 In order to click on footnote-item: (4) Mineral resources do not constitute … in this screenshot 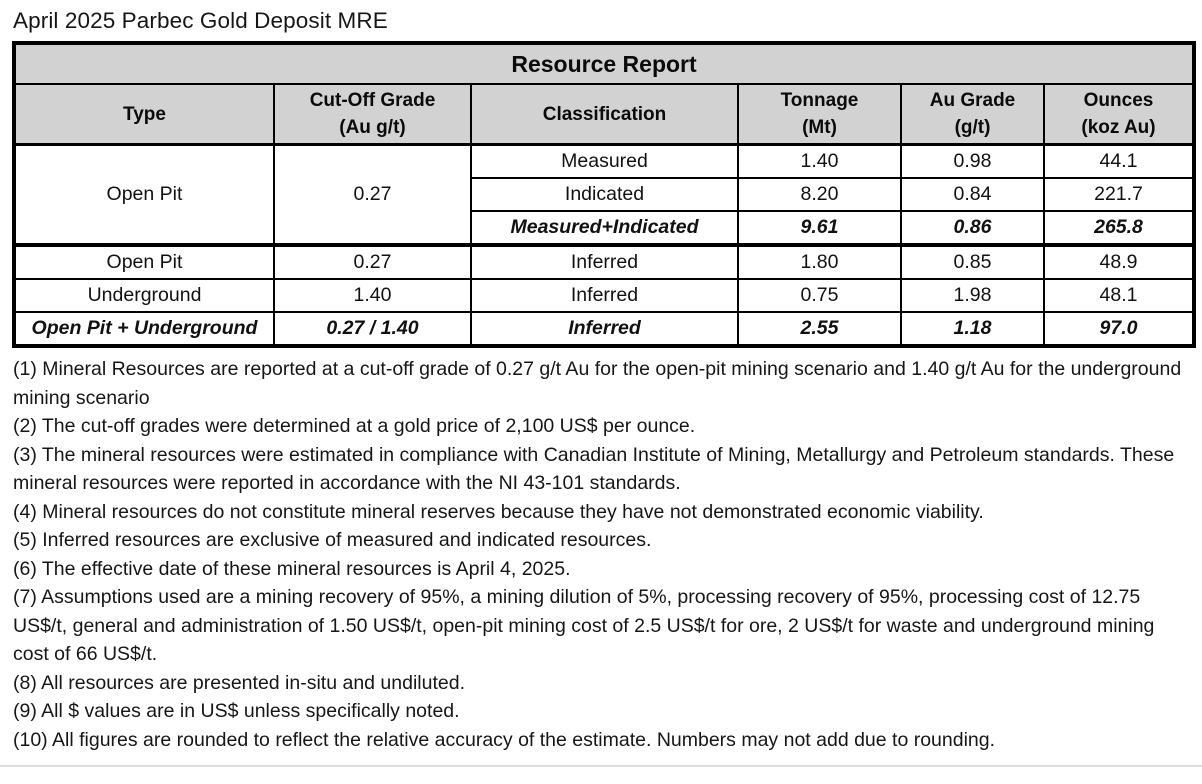, I will do `click(498, 511)`.